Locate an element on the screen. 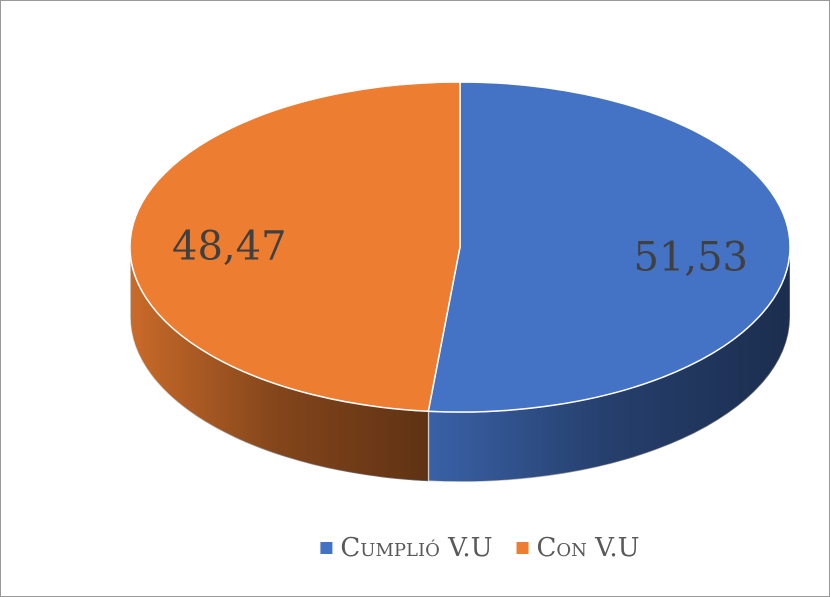 Image resolution: width=830 pixels, height=597 pixels. data-label: 48,47 is located at coordinates (229, 246).